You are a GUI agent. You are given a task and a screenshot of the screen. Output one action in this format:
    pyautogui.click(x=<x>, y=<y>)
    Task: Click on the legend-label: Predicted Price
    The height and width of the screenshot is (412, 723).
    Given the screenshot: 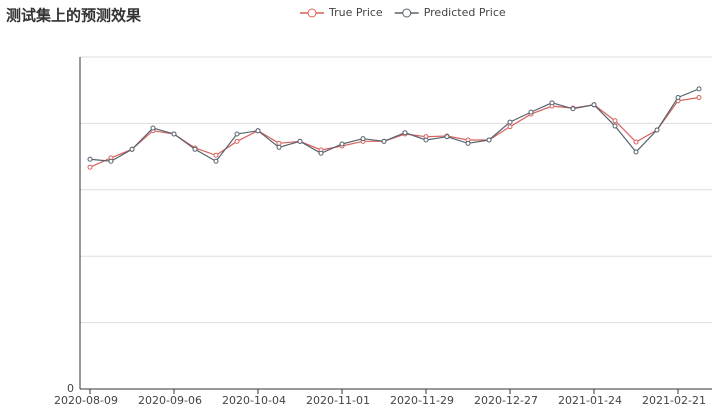 What is the action you would take?
    pyautogui.click(x=465, y=12)
    